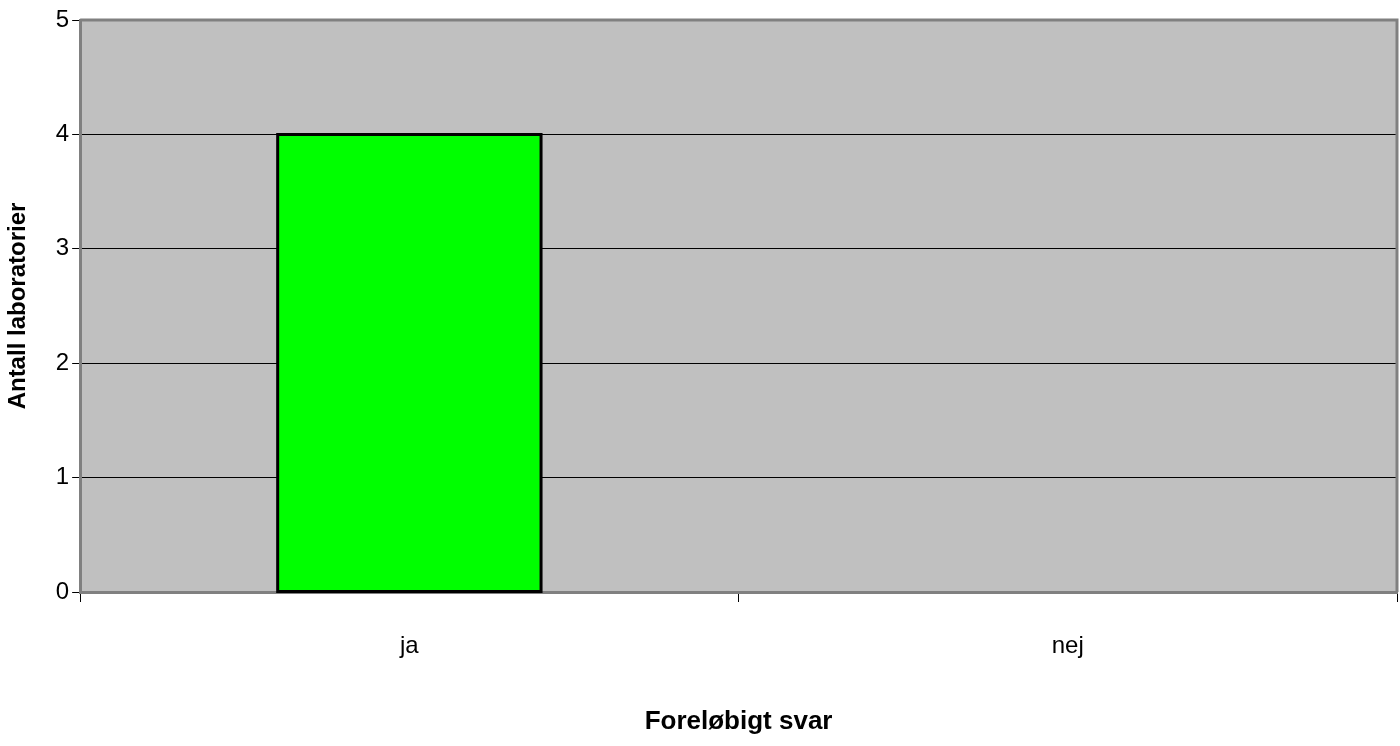  I want to click on y-axis-title: Antall laboratorier, so click(17, 306).